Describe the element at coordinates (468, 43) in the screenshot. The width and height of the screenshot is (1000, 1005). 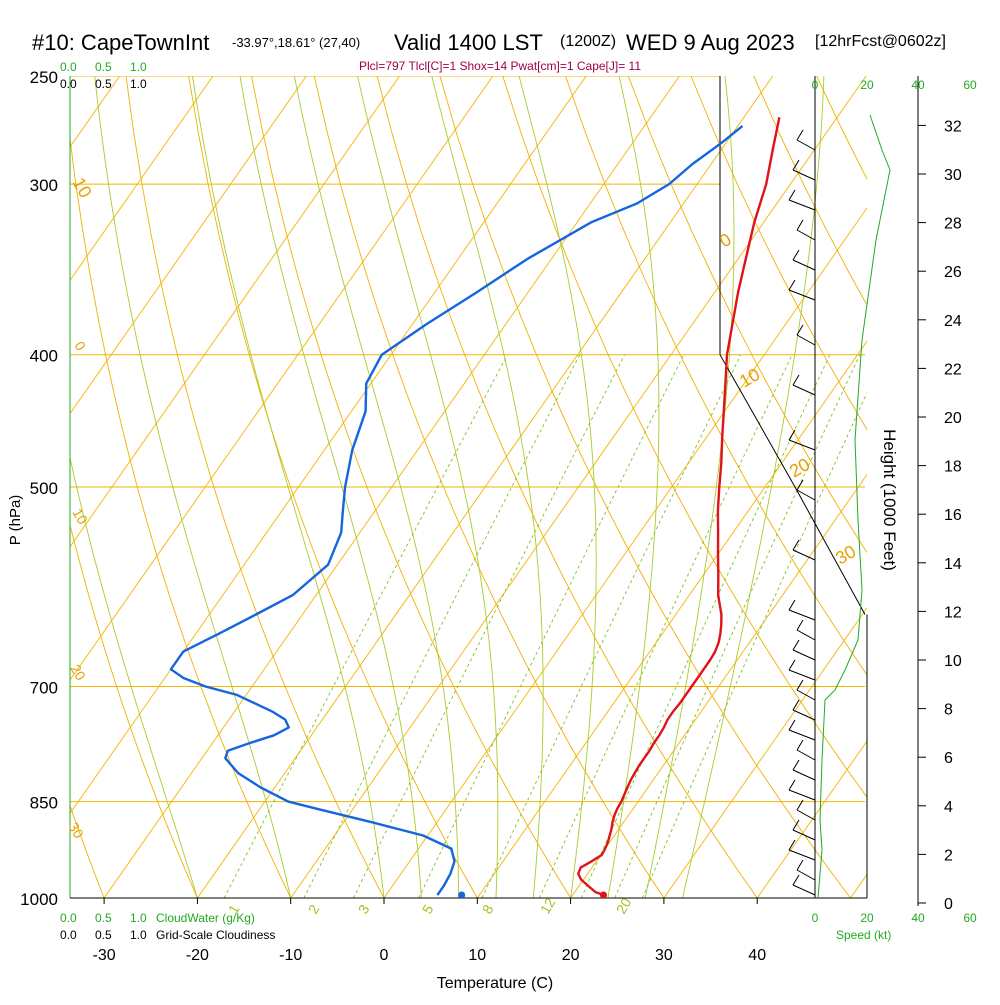
I see `valid-time: Valid 1400 LST` at that location.